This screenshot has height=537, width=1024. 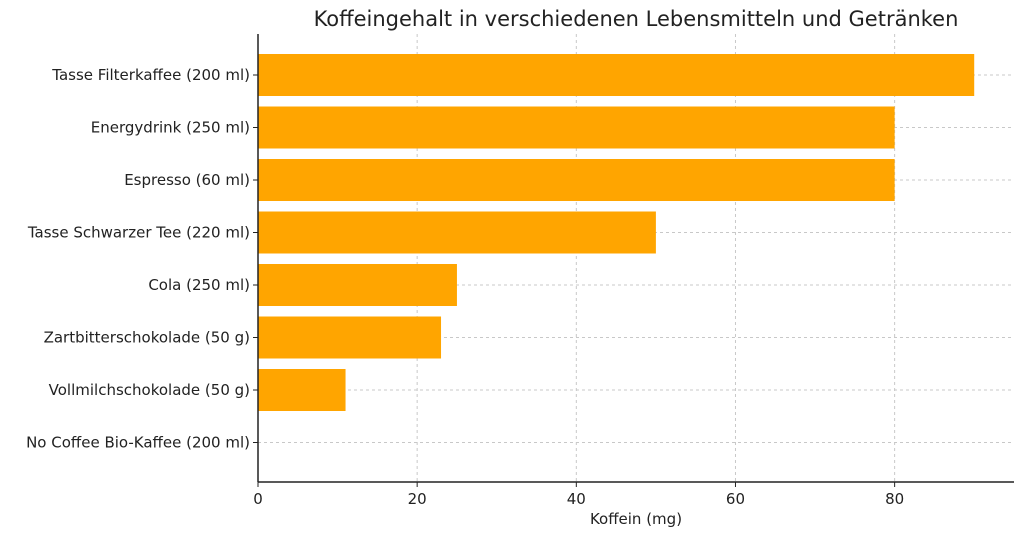 I want to click on y-tick-label: No Coffee Bio-Kaffee (200 ml), so click(x=138, y=443).